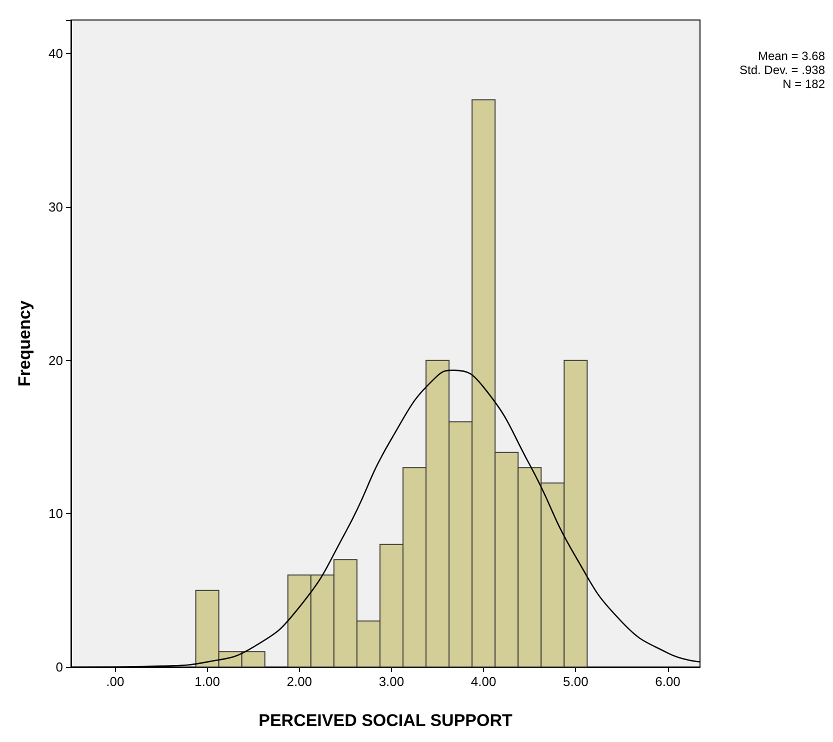 The image size is (833, 742). I want to click on x-tick-label: 3.00, so click(391, 681).